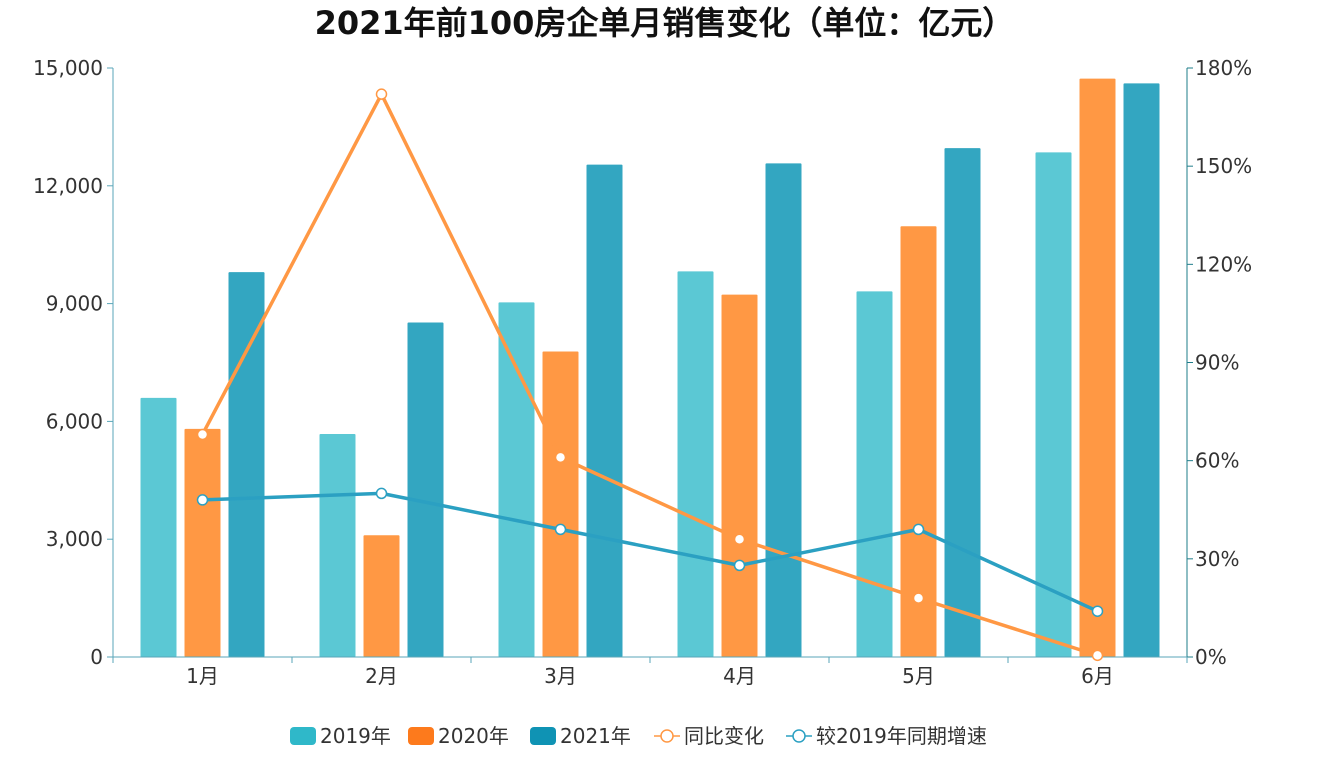 This screenshot has height=757, width=1329. I want to click on legend-swatch-2021年, so click(543, 736).